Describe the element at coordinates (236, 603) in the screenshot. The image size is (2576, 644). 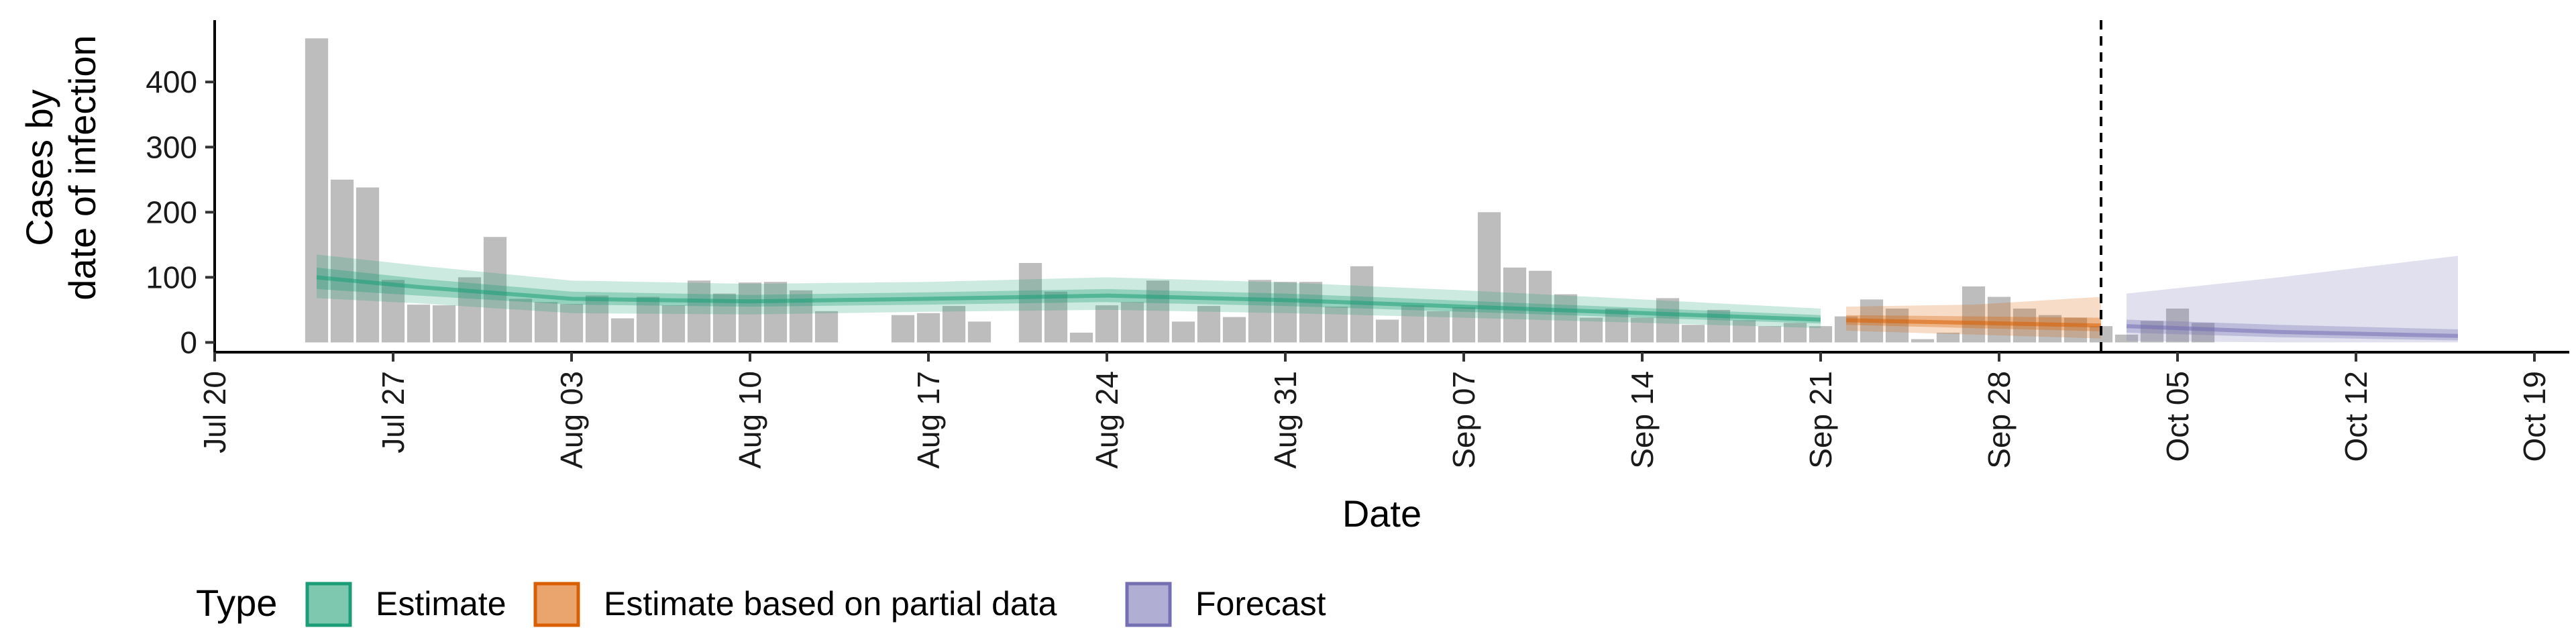
I see `legend-title: Type` at that location.